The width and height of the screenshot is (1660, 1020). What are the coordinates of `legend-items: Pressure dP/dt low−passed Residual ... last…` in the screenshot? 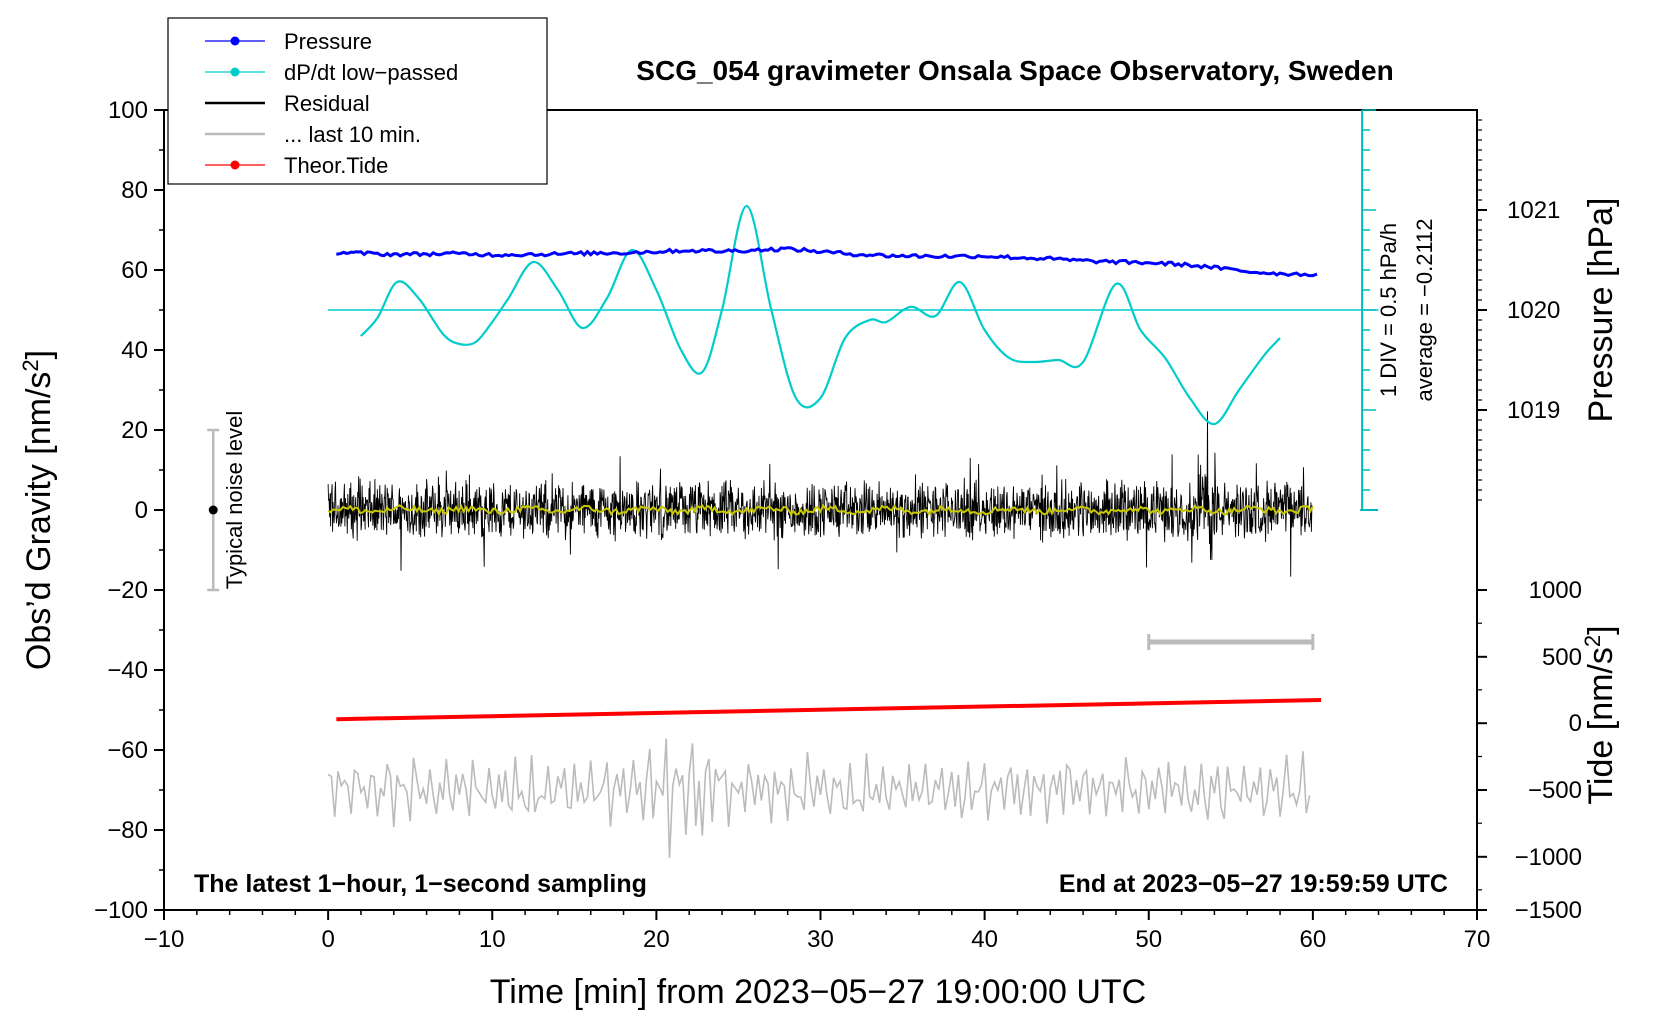 It's located at (331, 103).